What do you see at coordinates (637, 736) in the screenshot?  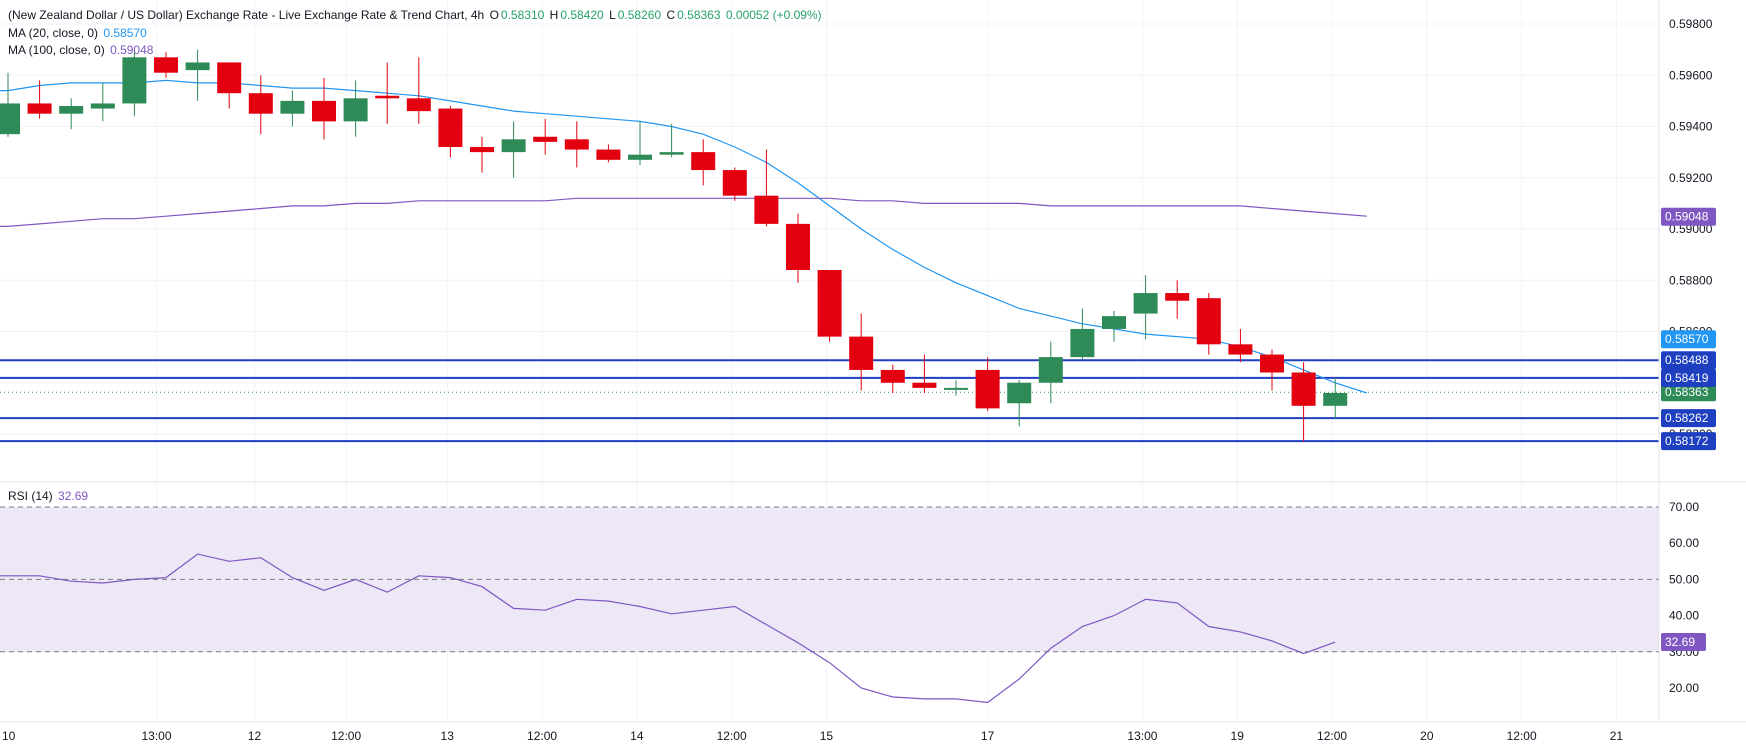 I see `time-tick-label: 14` at bounding box center [637, 736].